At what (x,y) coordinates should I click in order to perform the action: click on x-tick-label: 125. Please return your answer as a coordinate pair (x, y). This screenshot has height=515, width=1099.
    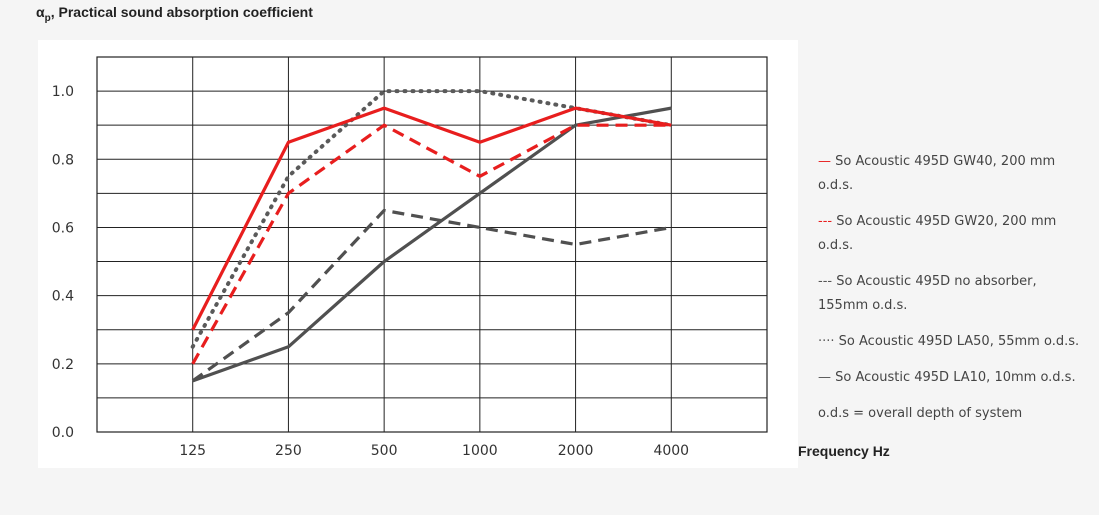
    Looking at the image, I should click on (192, 451).